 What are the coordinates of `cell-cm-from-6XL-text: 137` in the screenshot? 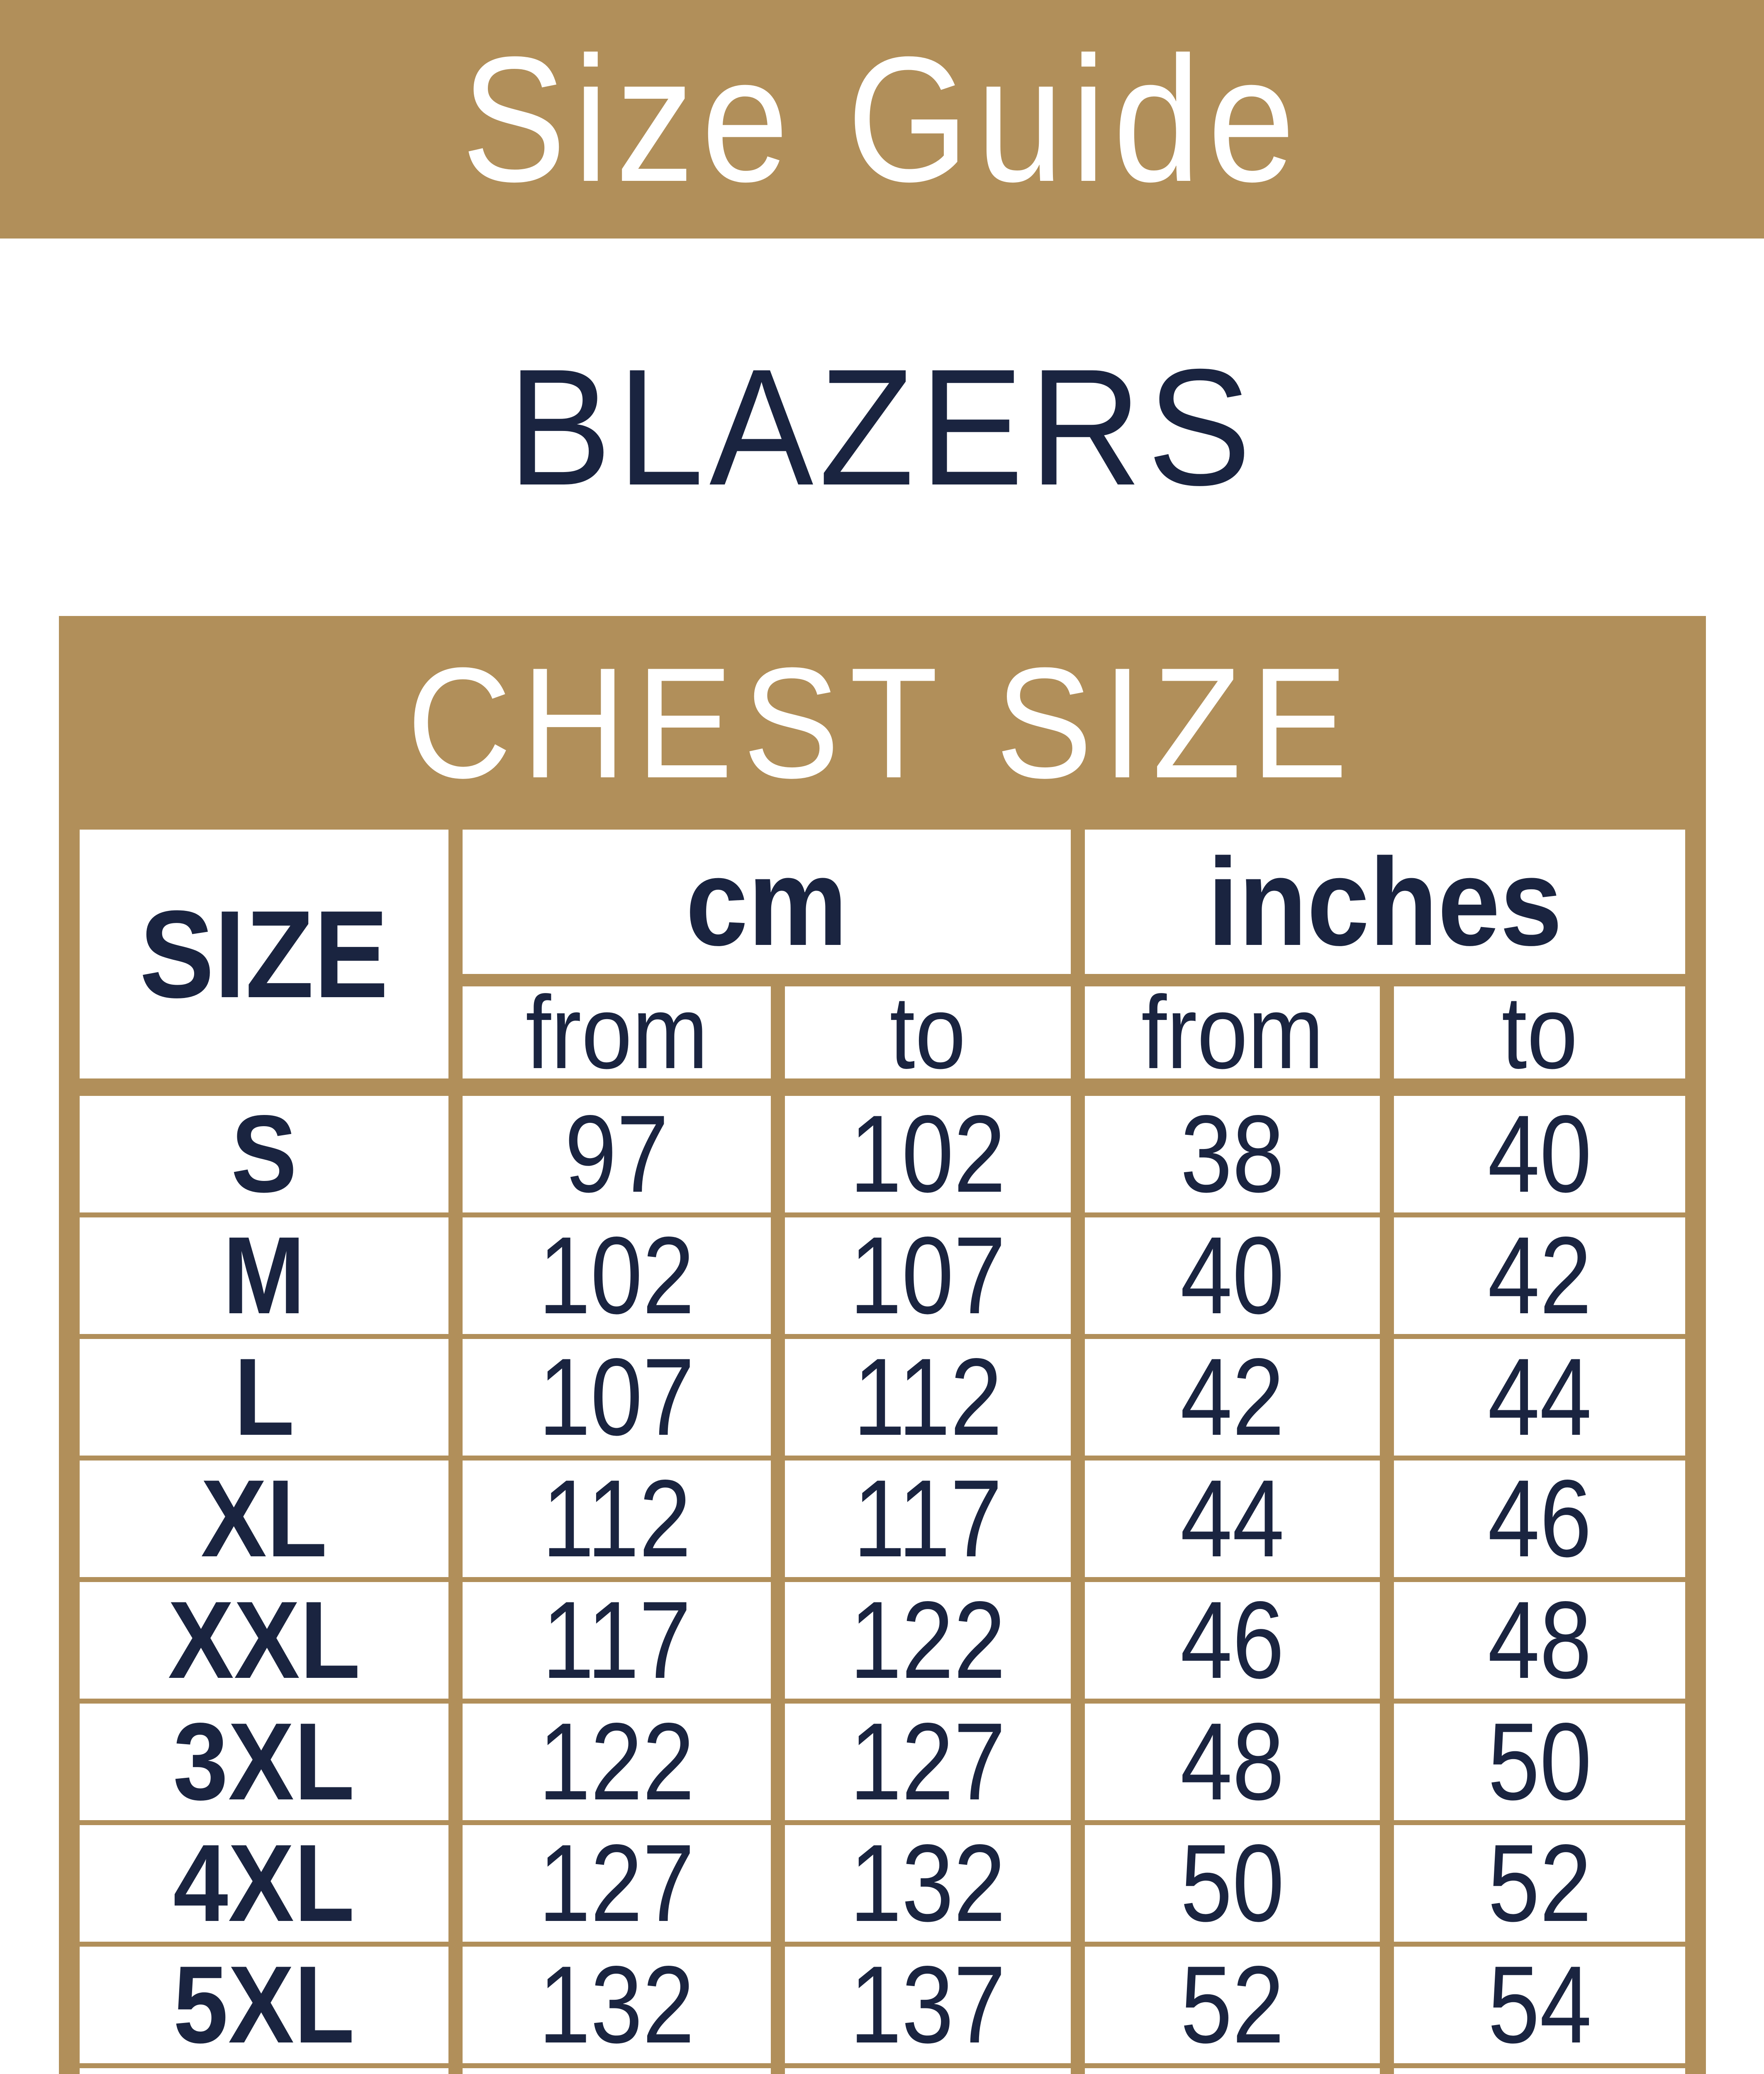 It's located at (617, 2073).